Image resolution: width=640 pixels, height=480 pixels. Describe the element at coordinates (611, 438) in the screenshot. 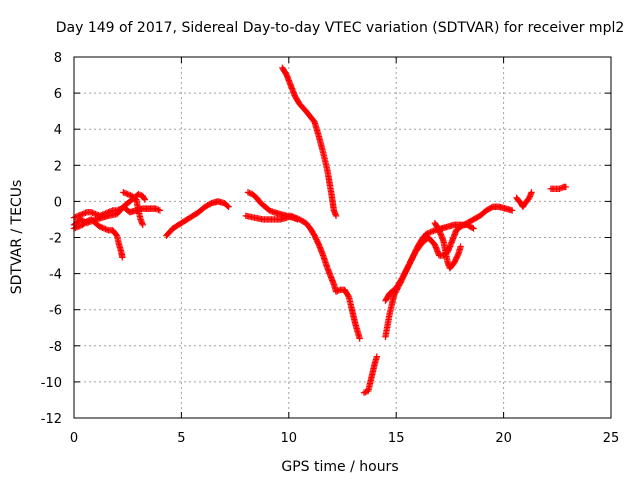

I see `x-tick-label: 25` at that location.